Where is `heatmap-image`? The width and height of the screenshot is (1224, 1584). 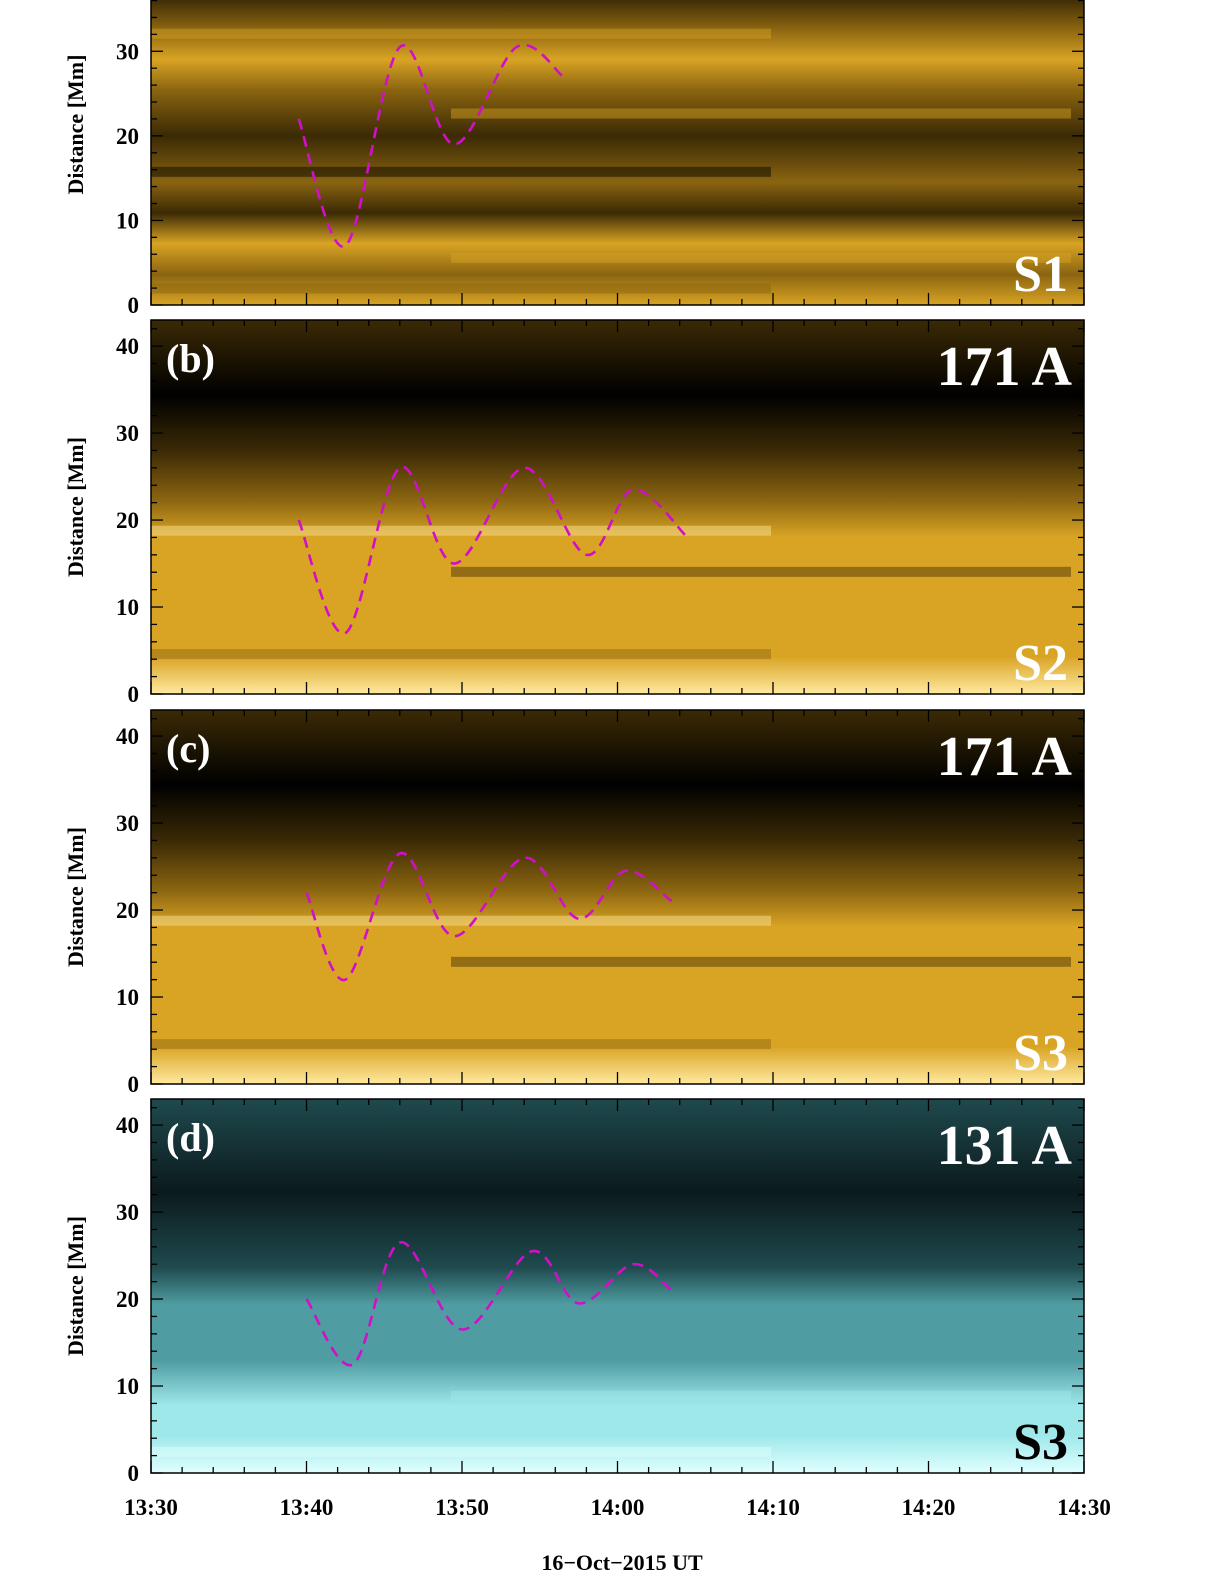
heatmap-image is located at coordinates (617, 152).